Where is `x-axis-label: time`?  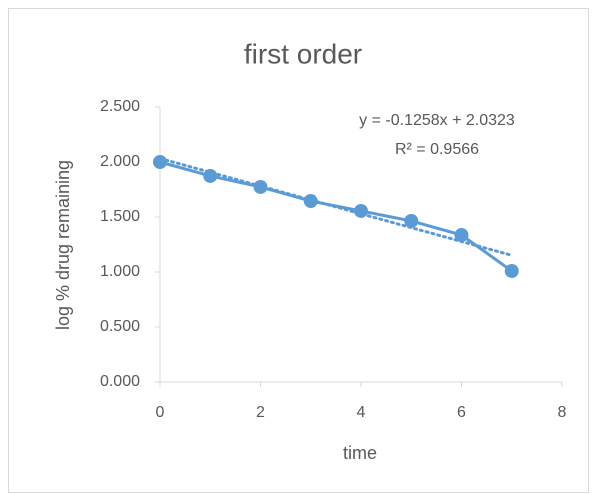
x-axis-label: time is located at coordinates (360, 453).